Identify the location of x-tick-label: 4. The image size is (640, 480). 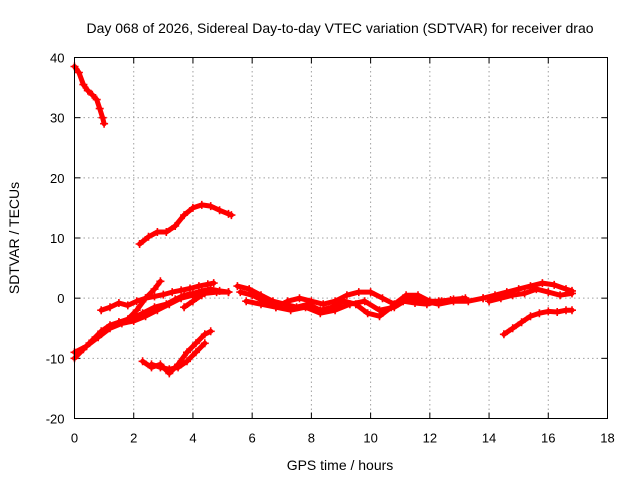
(192, 438).